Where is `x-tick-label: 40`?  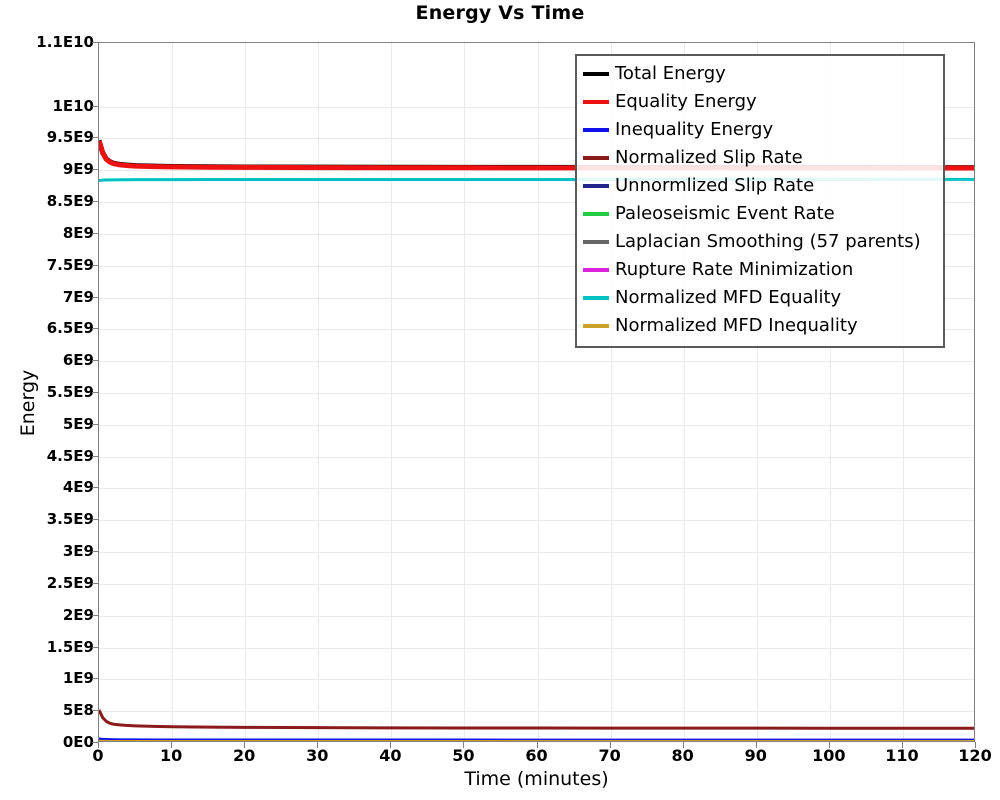 x-tick-label: 40 is located at coordinates (390, 755).